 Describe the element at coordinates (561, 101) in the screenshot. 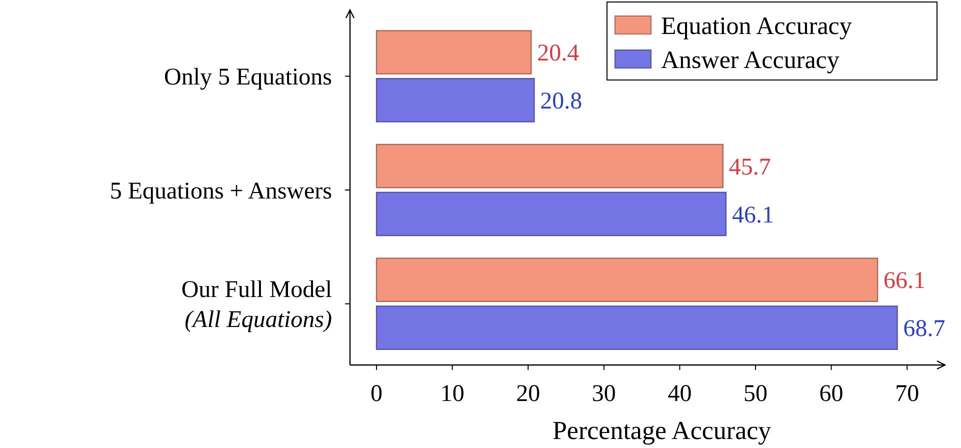

I see `data-label: 20.8` at that location.